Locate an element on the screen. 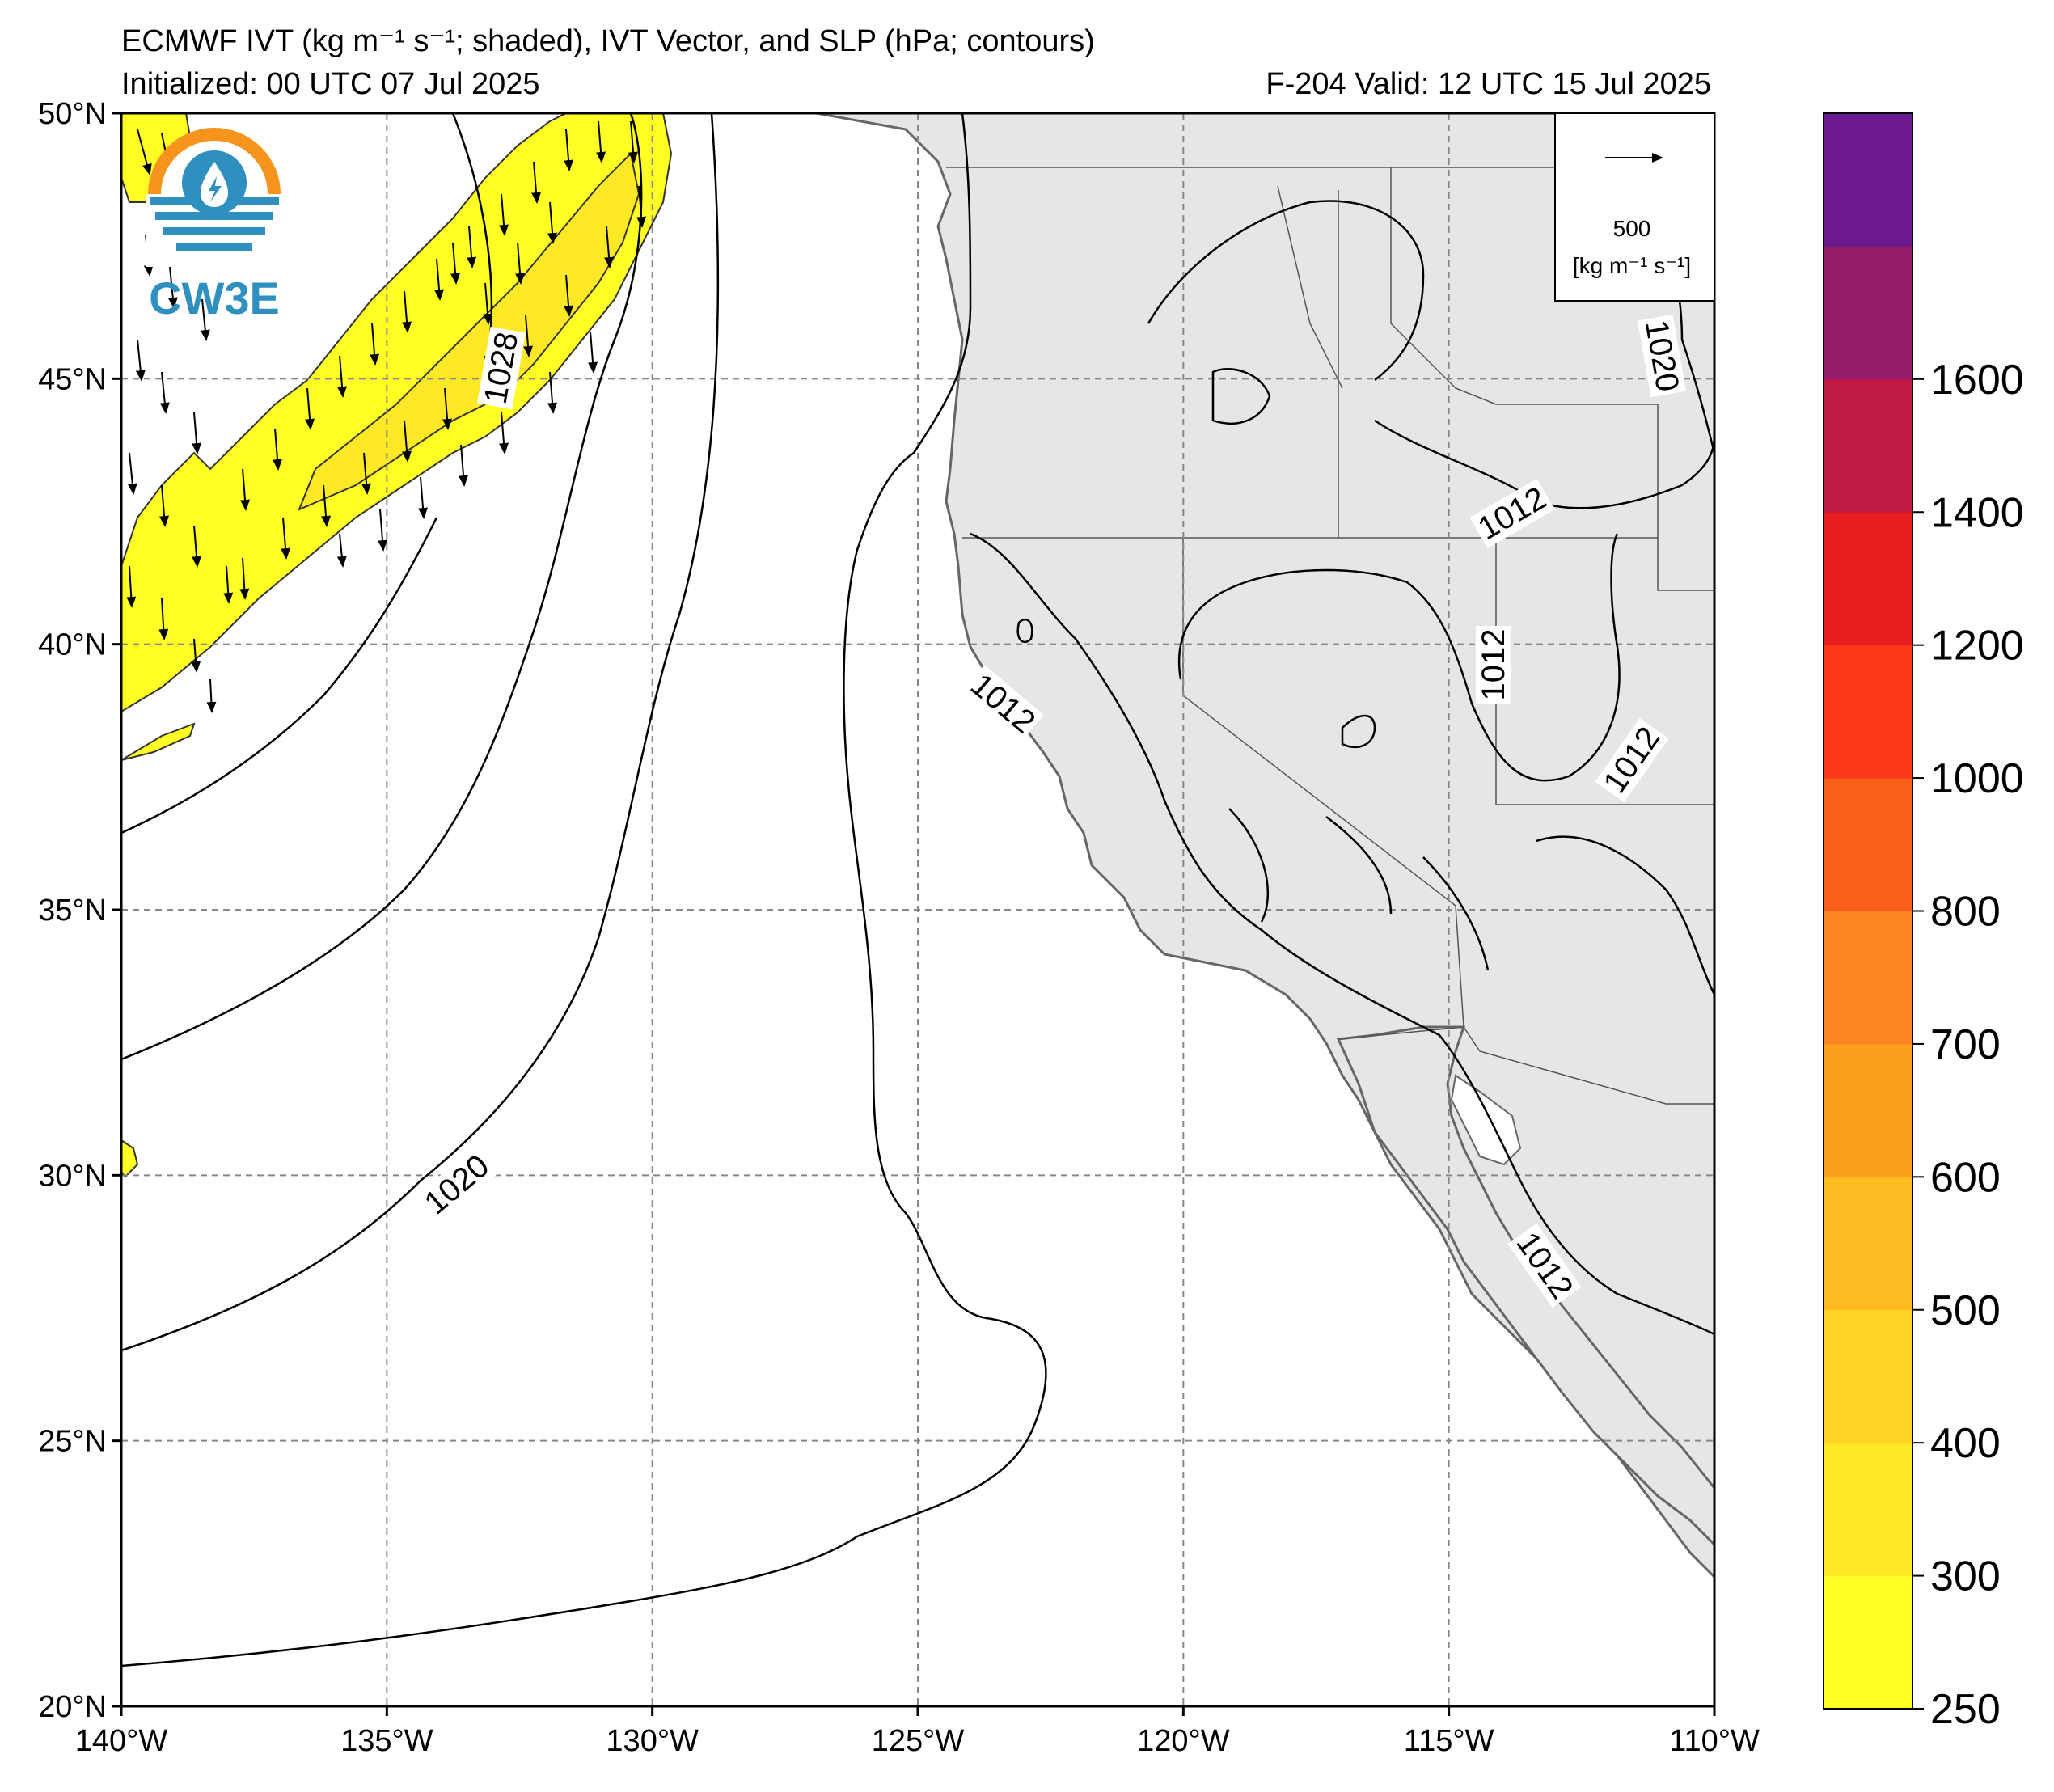 Image resolution: width=2054 pixels, height=1792 pixels. y-tick-label: 50°N is located at coordinates (72, 114).